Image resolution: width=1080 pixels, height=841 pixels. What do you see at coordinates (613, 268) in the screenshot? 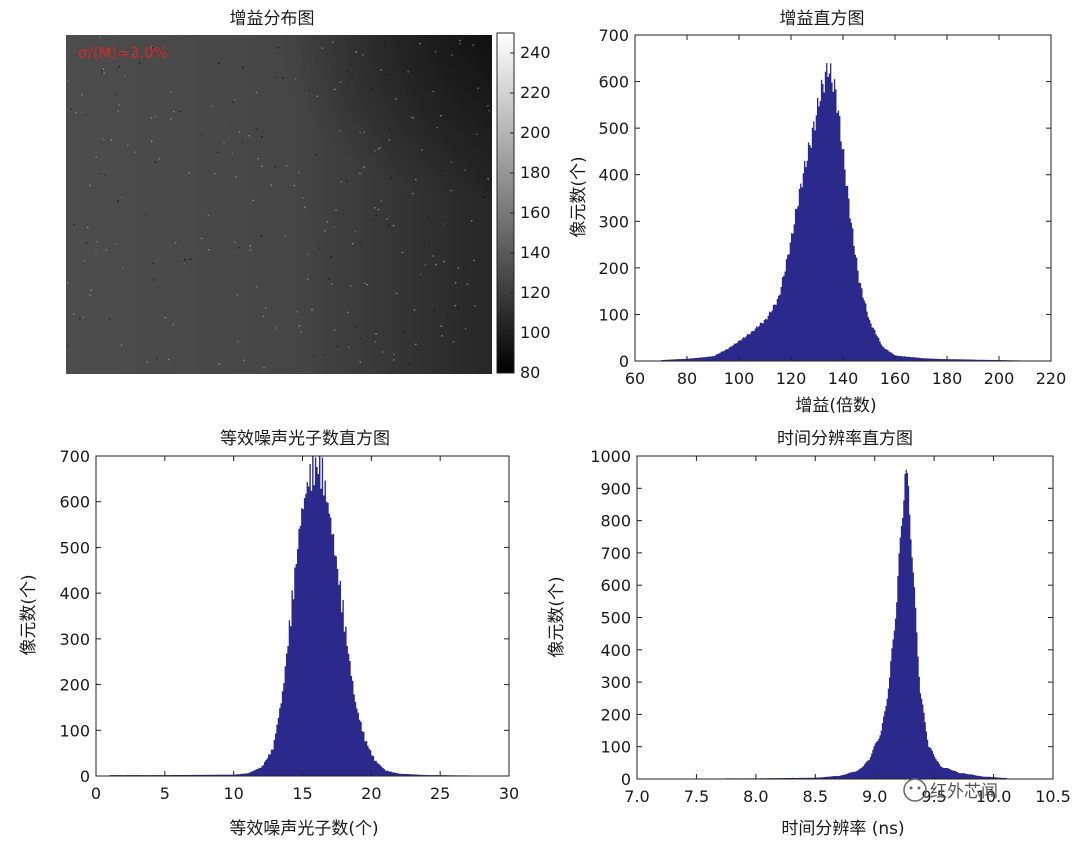
I see `y-tick-label: 200` at bounding box center [613, 268].